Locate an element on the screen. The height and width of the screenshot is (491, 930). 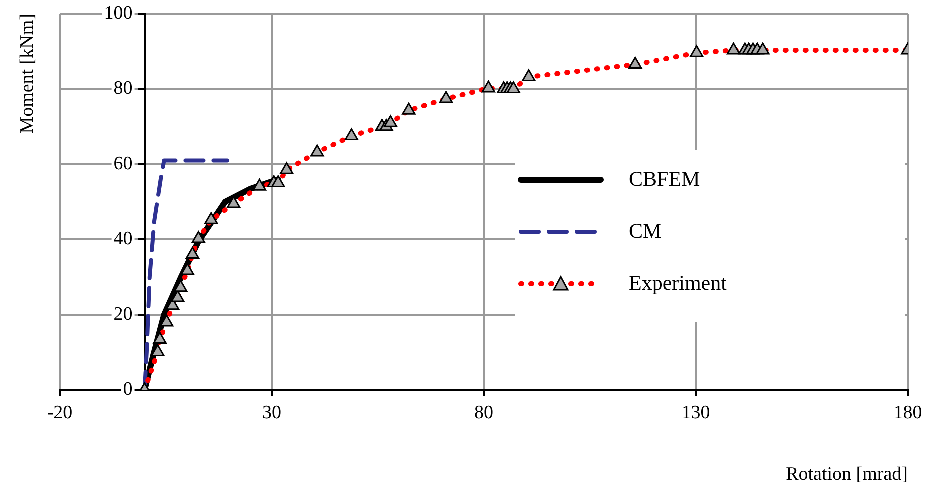
x-tick-label: 130 is located at coordinates (696, 413).